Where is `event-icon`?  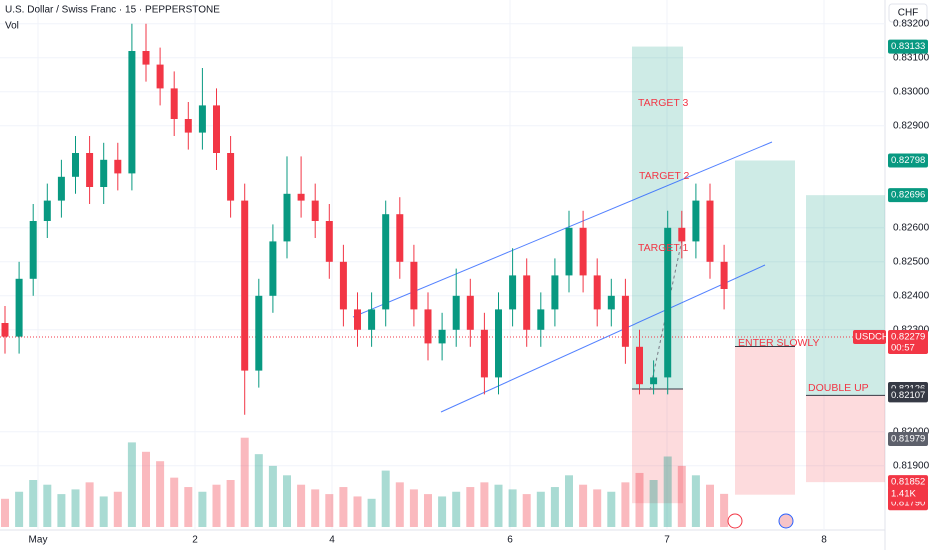
event-icon is located at coordinates (735, 521).